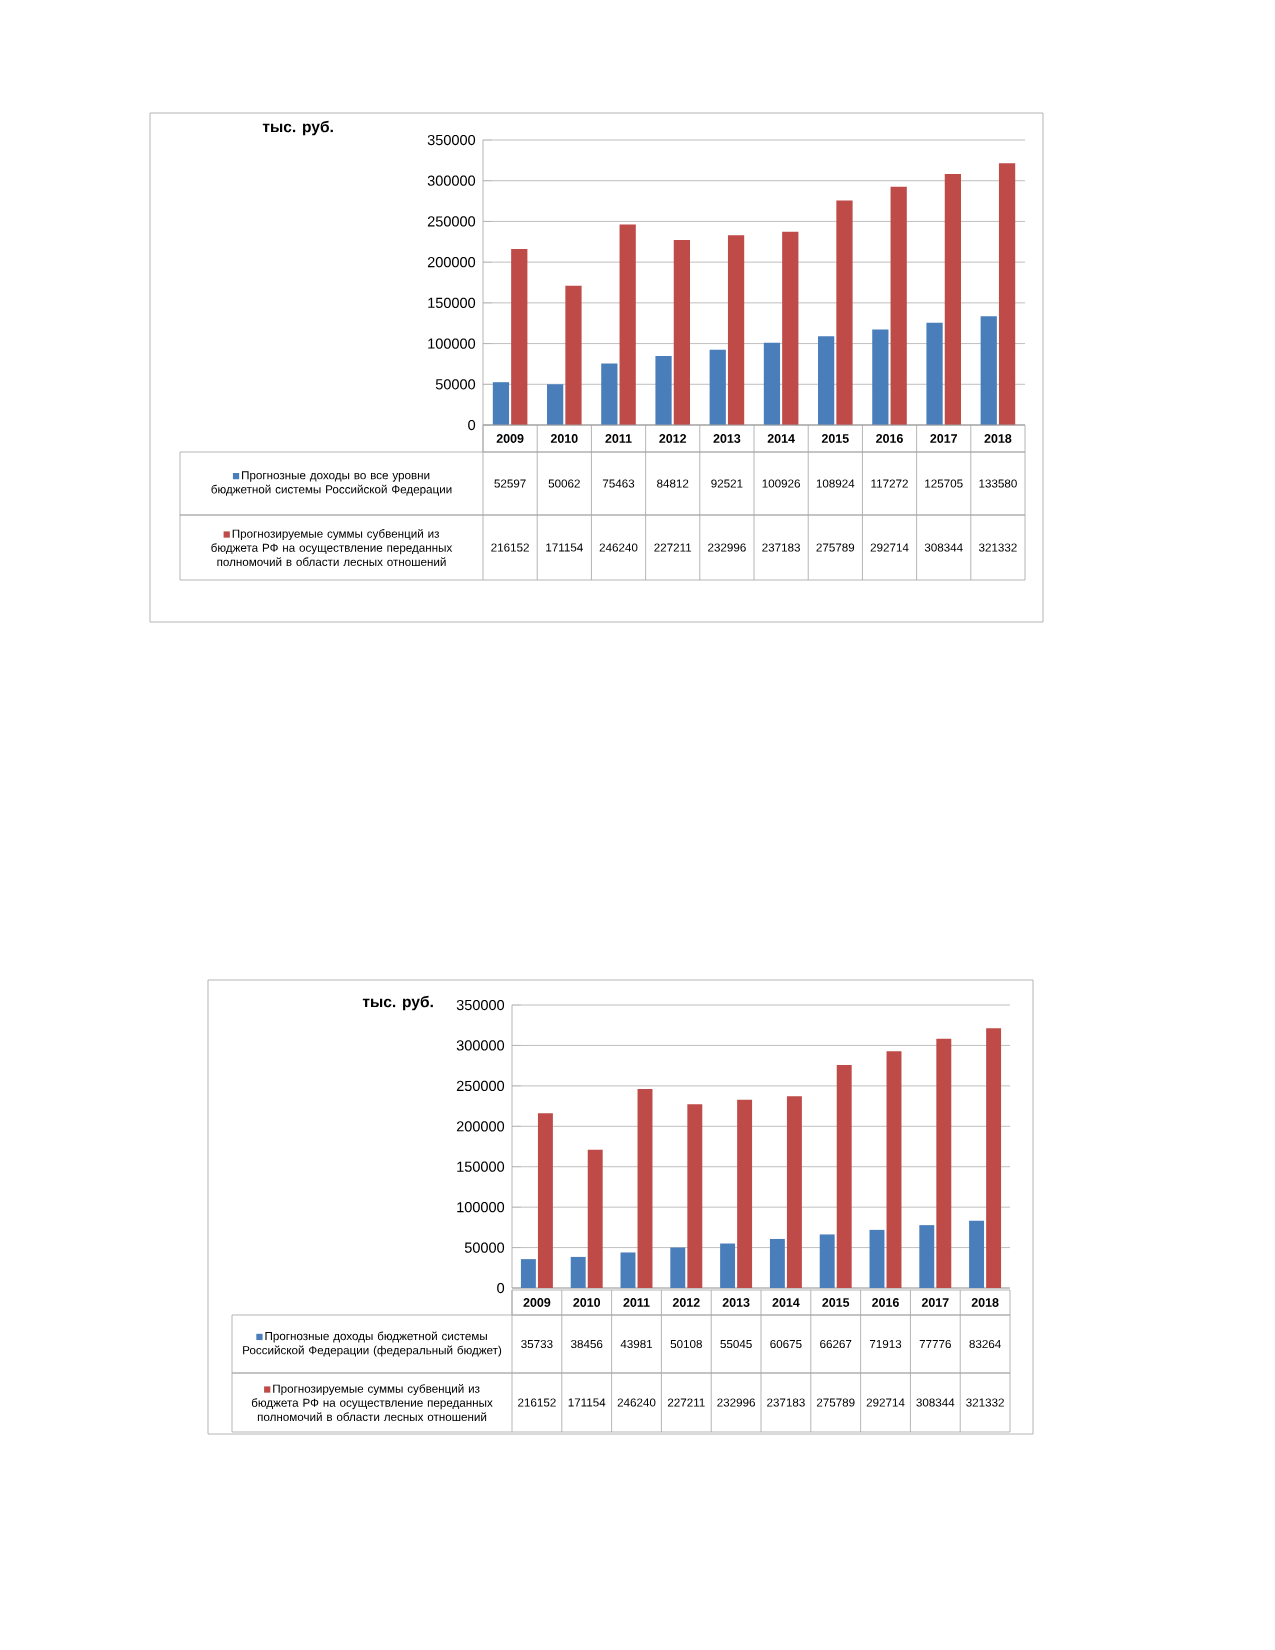 This screenshot has height=1650, width=1275. Describe the element at coordinates (587, 1402) in the screenshot. I see `data-label: 171154` at that location.